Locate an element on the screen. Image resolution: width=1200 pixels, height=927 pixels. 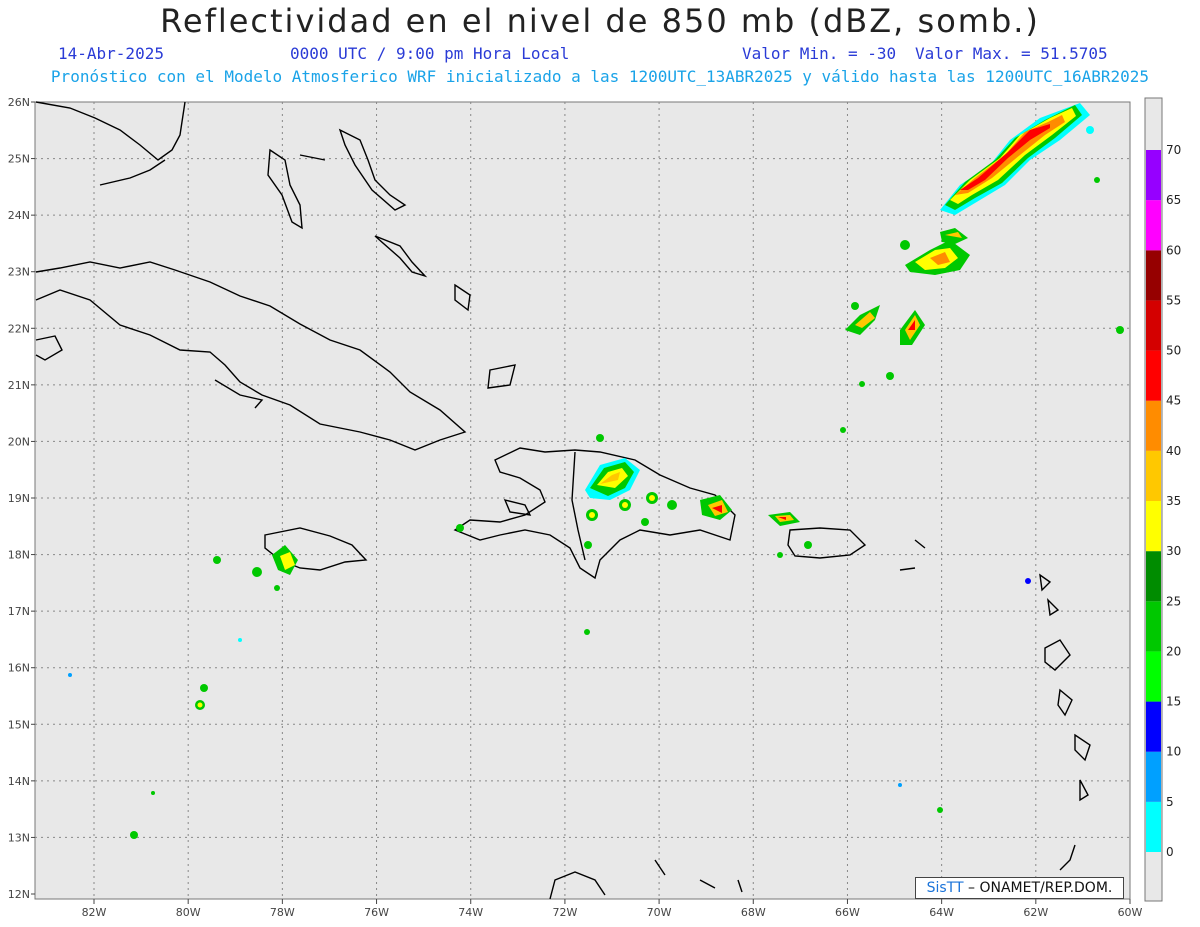
colorbar-tick-label: 50 is located at coordinates (1173, 351).